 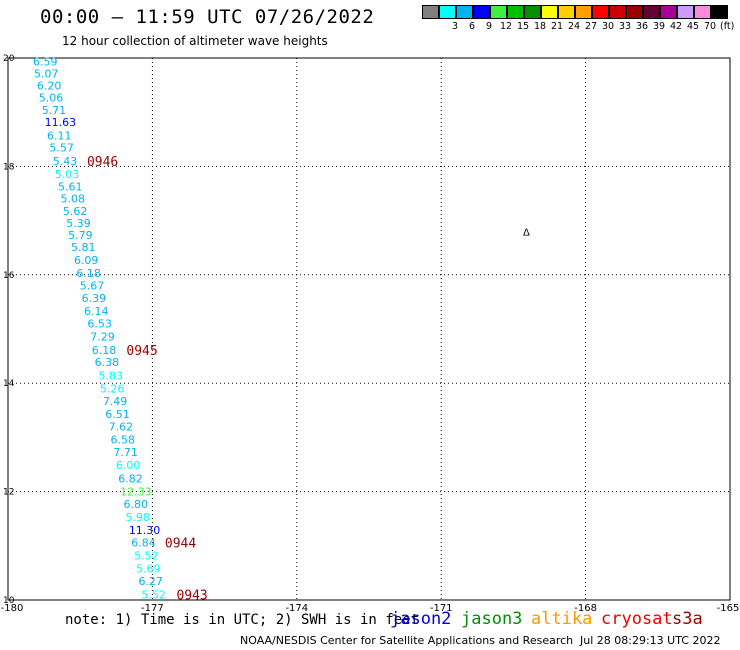 I want to click on scale-label: 70, so click(x=710, y=26).